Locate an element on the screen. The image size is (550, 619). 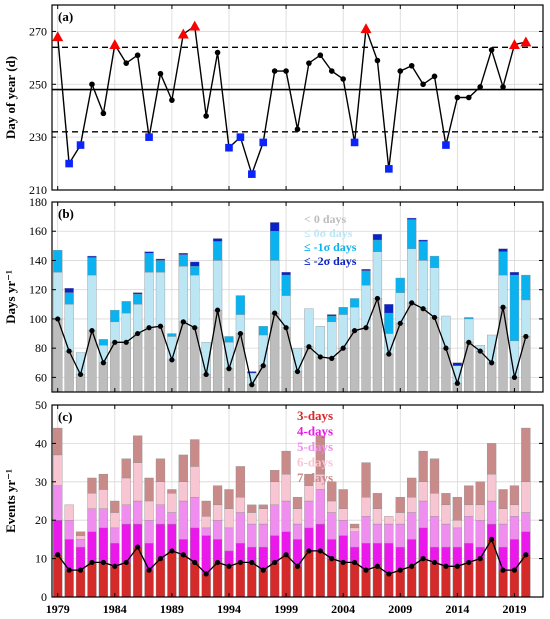
panel-a-reference-lines is located at coordinates (297, 89).